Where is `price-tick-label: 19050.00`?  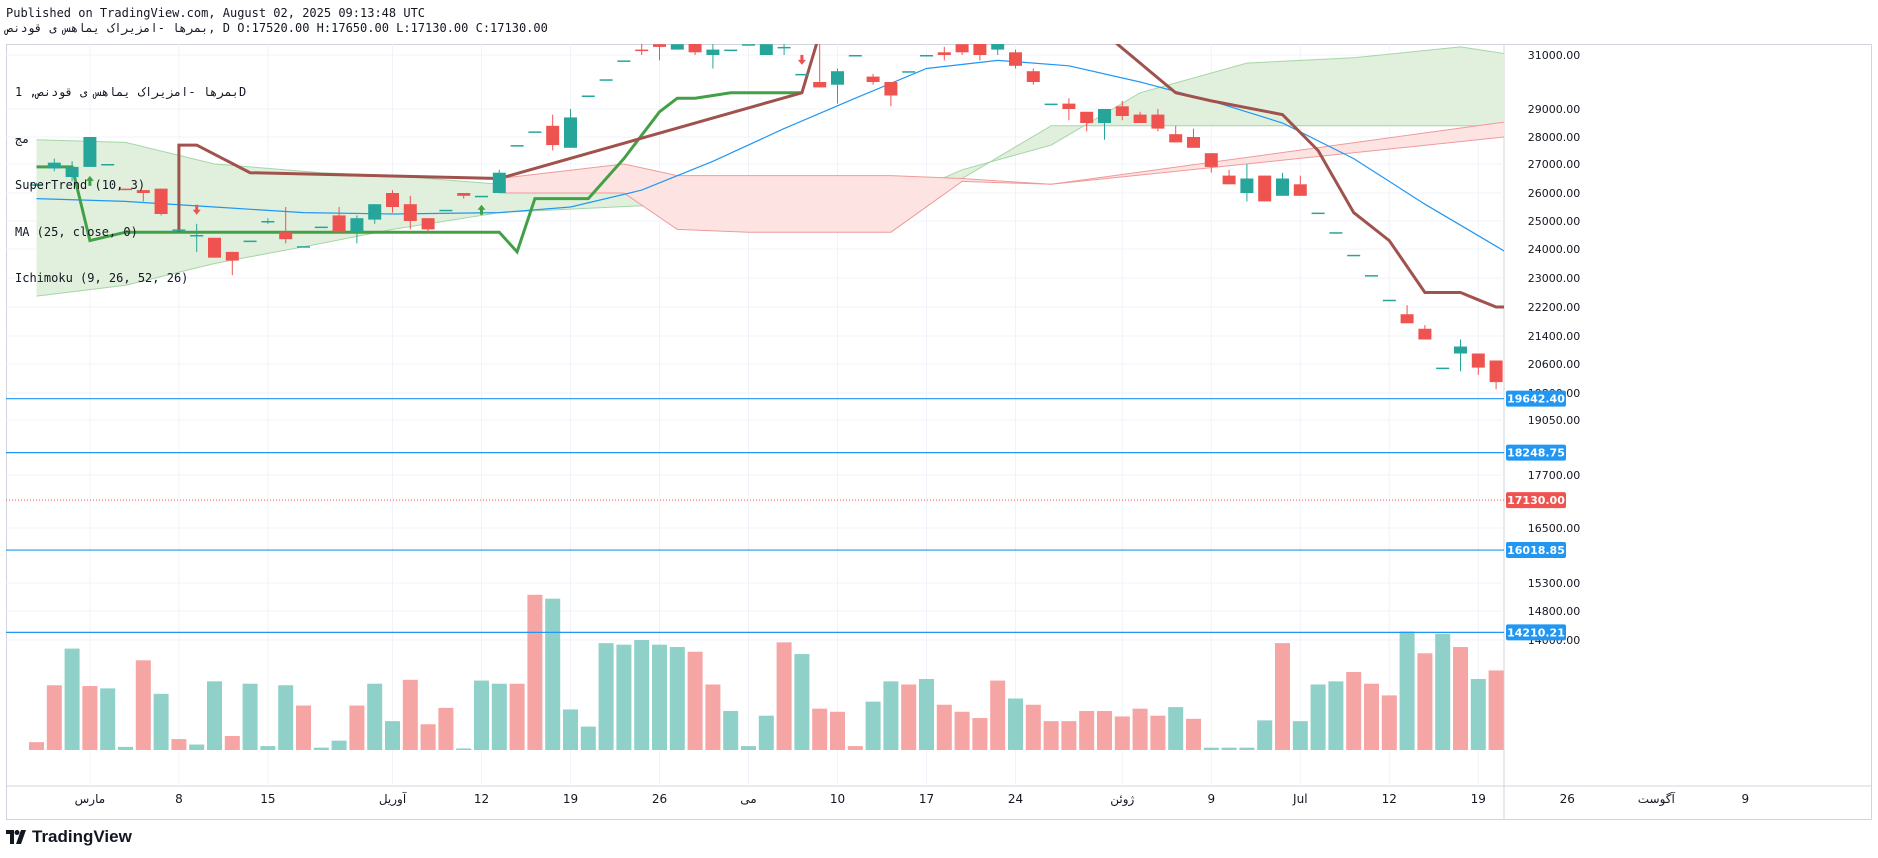
price-tick-label: 19050.00 is located at coordinates (1554, 420).